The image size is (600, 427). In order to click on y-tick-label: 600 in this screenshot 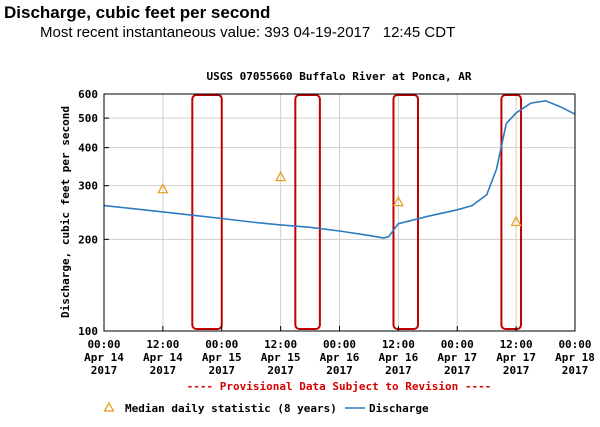, I will do `click(88, 94)`.